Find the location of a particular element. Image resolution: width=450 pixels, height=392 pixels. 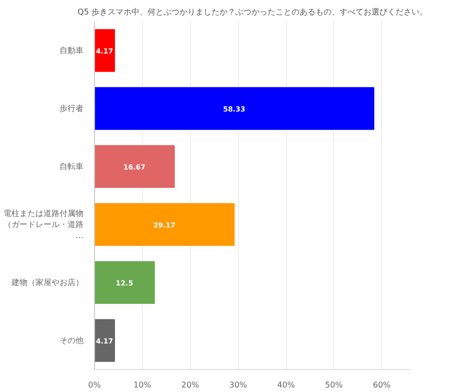

x-tick-label: 30% is located at coordinates (238, 385).